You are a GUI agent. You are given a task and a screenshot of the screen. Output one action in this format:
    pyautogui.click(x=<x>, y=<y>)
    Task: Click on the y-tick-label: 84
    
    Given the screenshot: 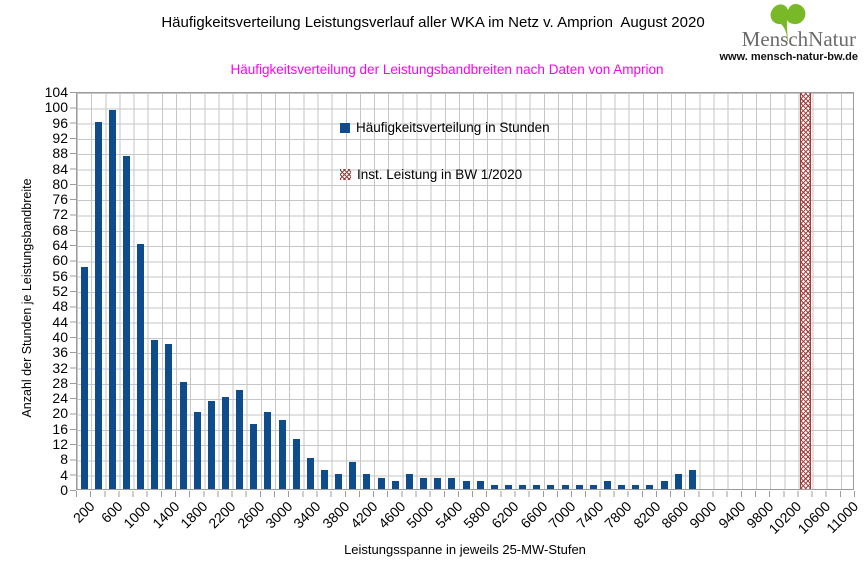 What is the action you would take?
    pyautogui.click(x=60, y=168)
    